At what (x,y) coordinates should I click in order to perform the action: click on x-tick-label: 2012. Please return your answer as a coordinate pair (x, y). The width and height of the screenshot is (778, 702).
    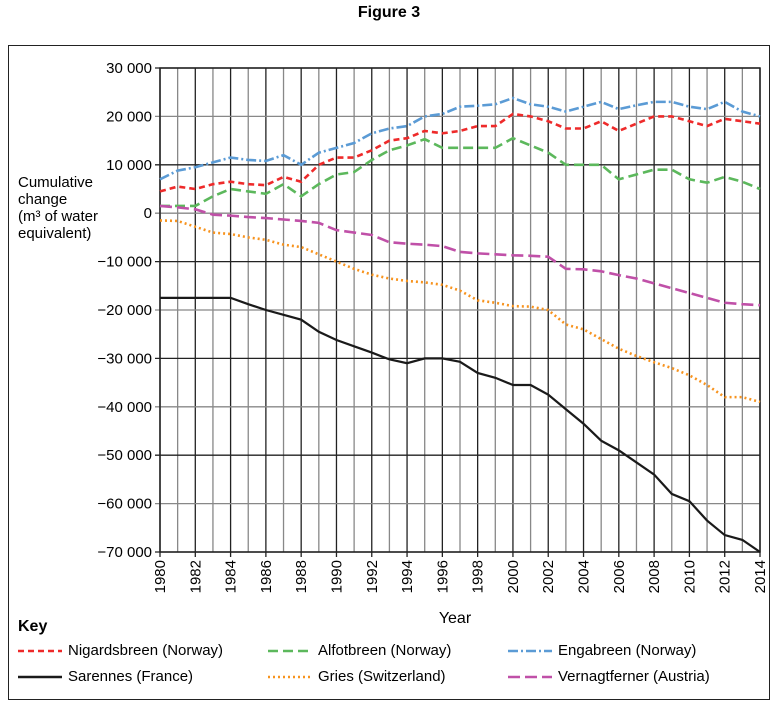
    Looking at the image, I should click on (725, 576).